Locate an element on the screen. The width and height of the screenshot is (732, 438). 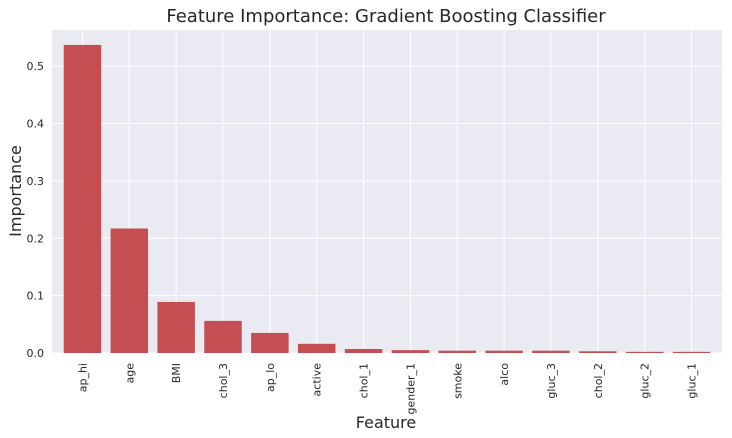
bar-age is located at coordinates (129, 290).